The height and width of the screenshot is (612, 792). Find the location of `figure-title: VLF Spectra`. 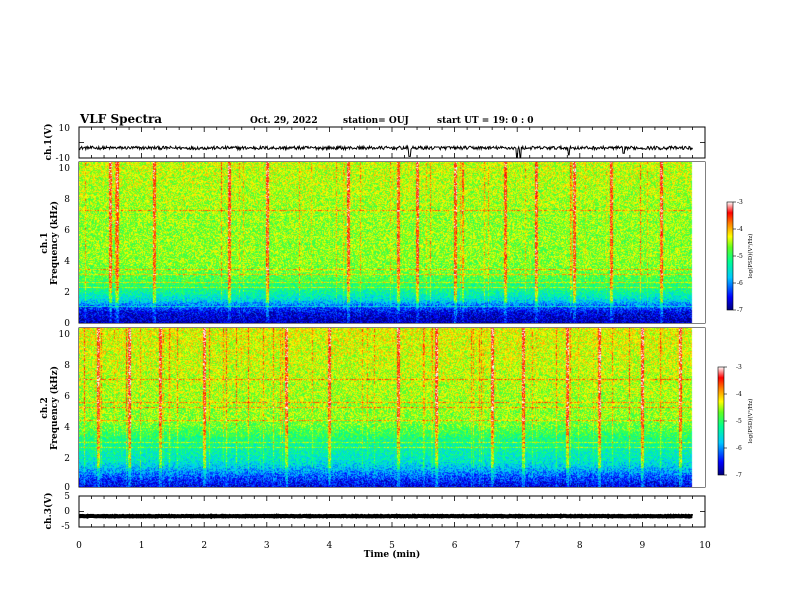

figure-title: VLF Spectra is located at coordinates (120, 119).